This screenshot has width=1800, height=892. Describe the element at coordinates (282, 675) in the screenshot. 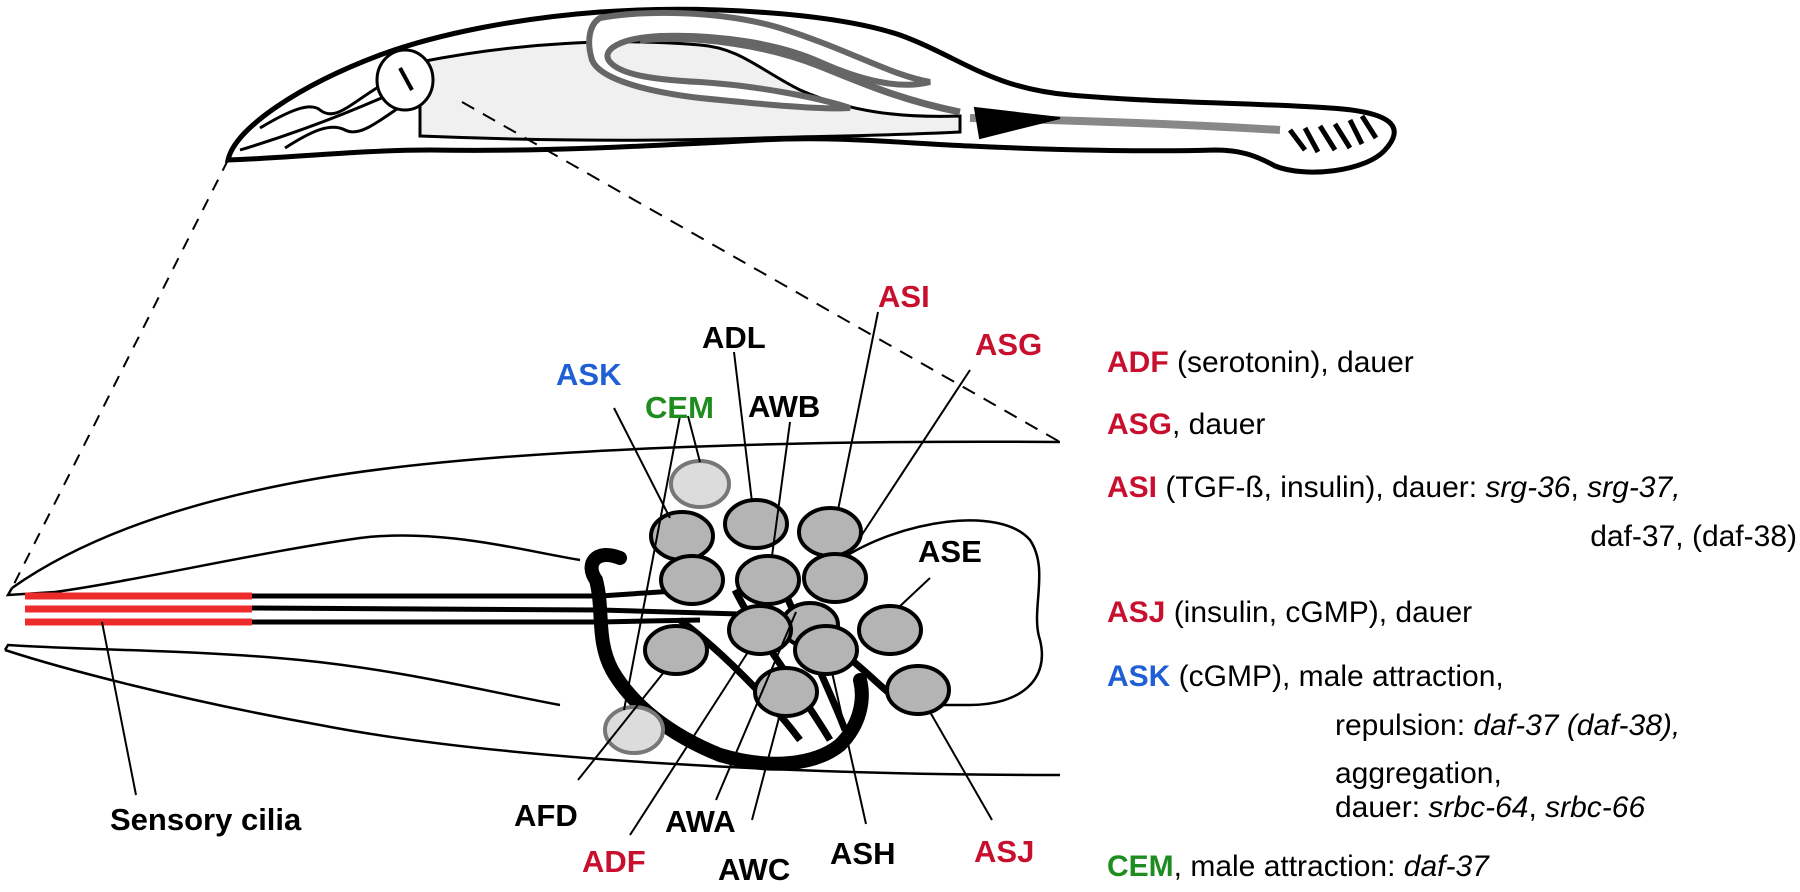

I see `head-pharynx-lower` at that location.